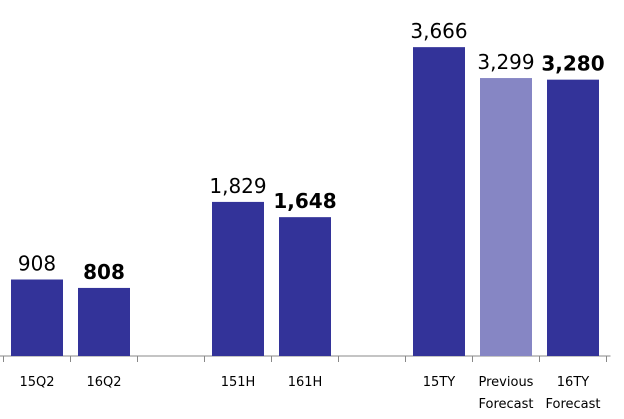 The image size is (624, 419). I want to click on value-label: 1,829, so click(237, 186).